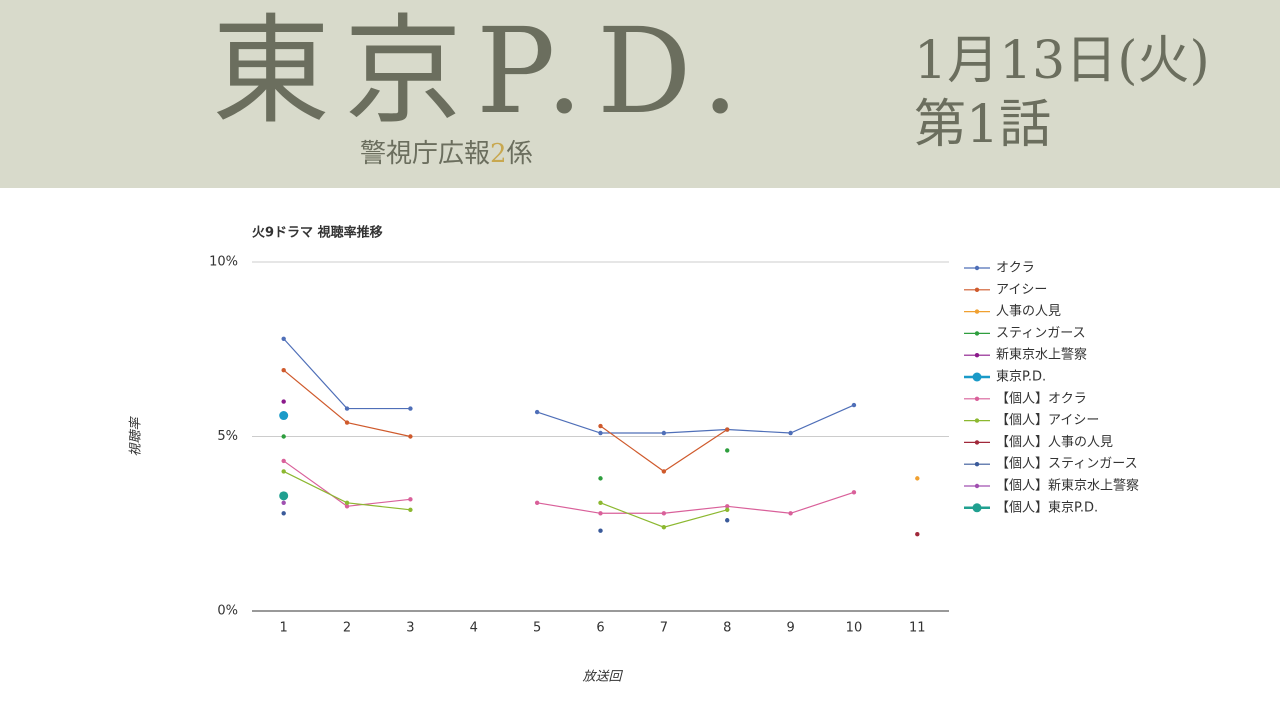  What do you see at coordinates (1028, 311) in the screenshot?
I see `legend-label: 人事の人見` at bounding box center [1028, 311].